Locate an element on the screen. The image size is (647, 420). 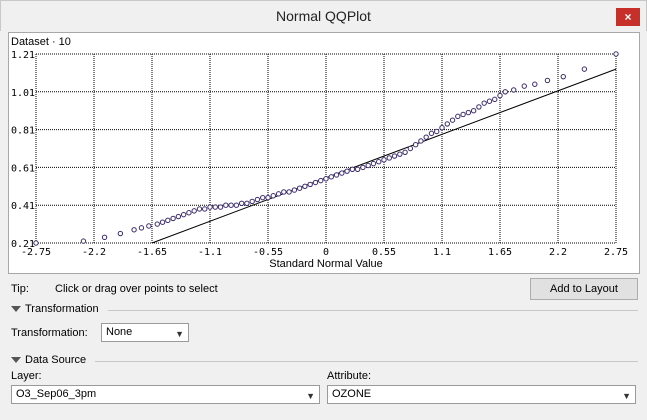
transformation-label: Transformation: is located at coordinates (49, 333).